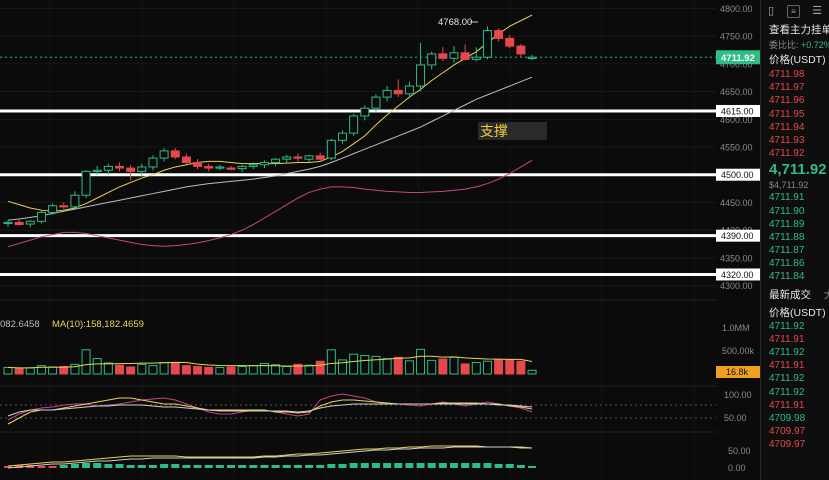 This screenshot has height=480, width=829. What do you see at coordinates (787, 251) in the screenshot?
I see `bid-row: 4711.87` at bounding box center [787, 251].